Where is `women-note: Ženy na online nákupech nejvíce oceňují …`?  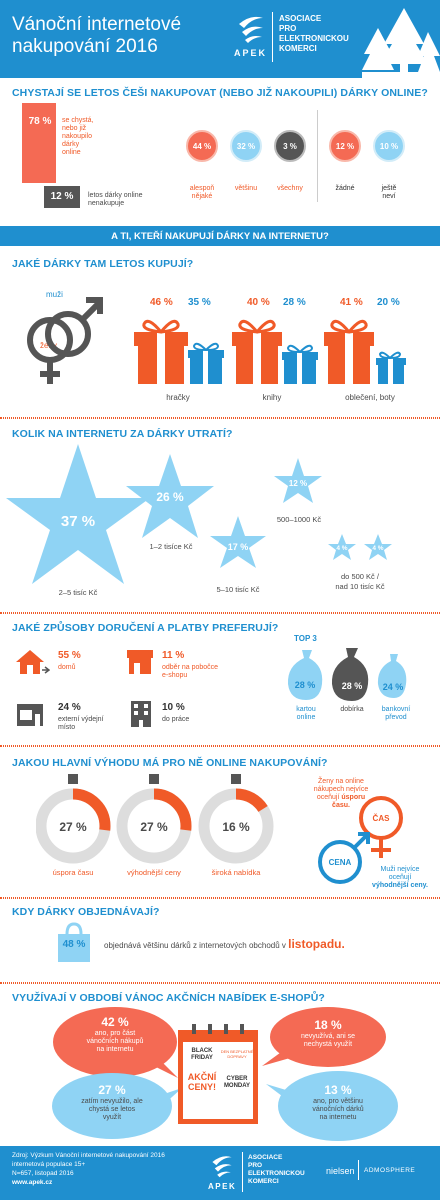
women-note: Ženy na online nákupech nejvíce oceňují … is located at coordinates (341, 793).